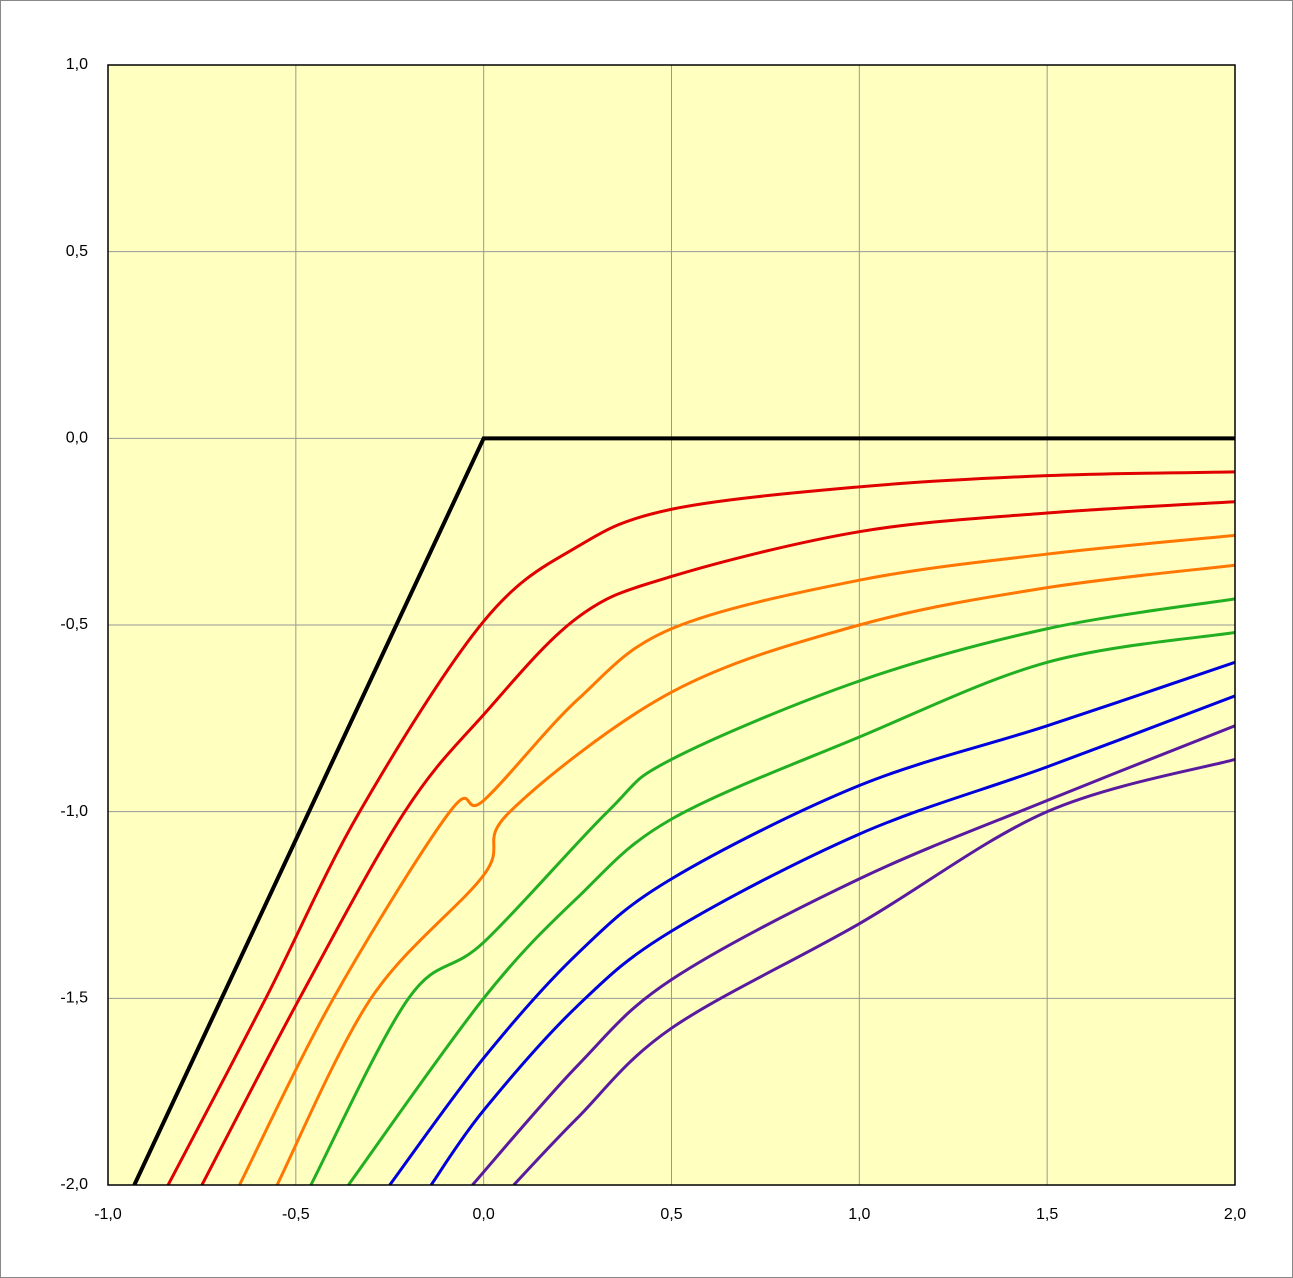 The width and height of the screenshot is (1293, 1278). I want to click on y-tick-label: -1,5, so click(74, 998).